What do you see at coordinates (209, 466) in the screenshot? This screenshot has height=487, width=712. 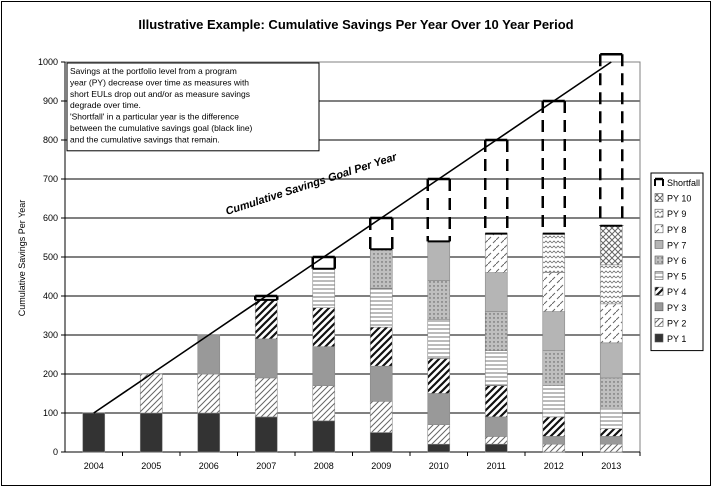 I see `x-tick-label: 2006` at bounding box center [209, 466].